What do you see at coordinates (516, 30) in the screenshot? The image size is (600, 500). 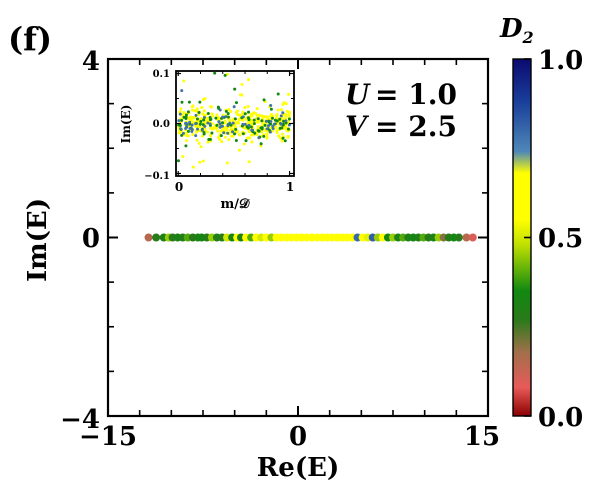 I see `colorbar-title-text: D2` at bounding box center [516, 30].